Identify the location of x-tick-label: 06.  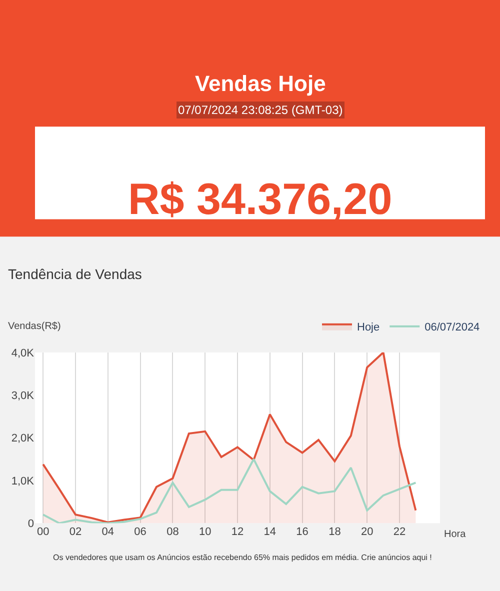
(140, 532).